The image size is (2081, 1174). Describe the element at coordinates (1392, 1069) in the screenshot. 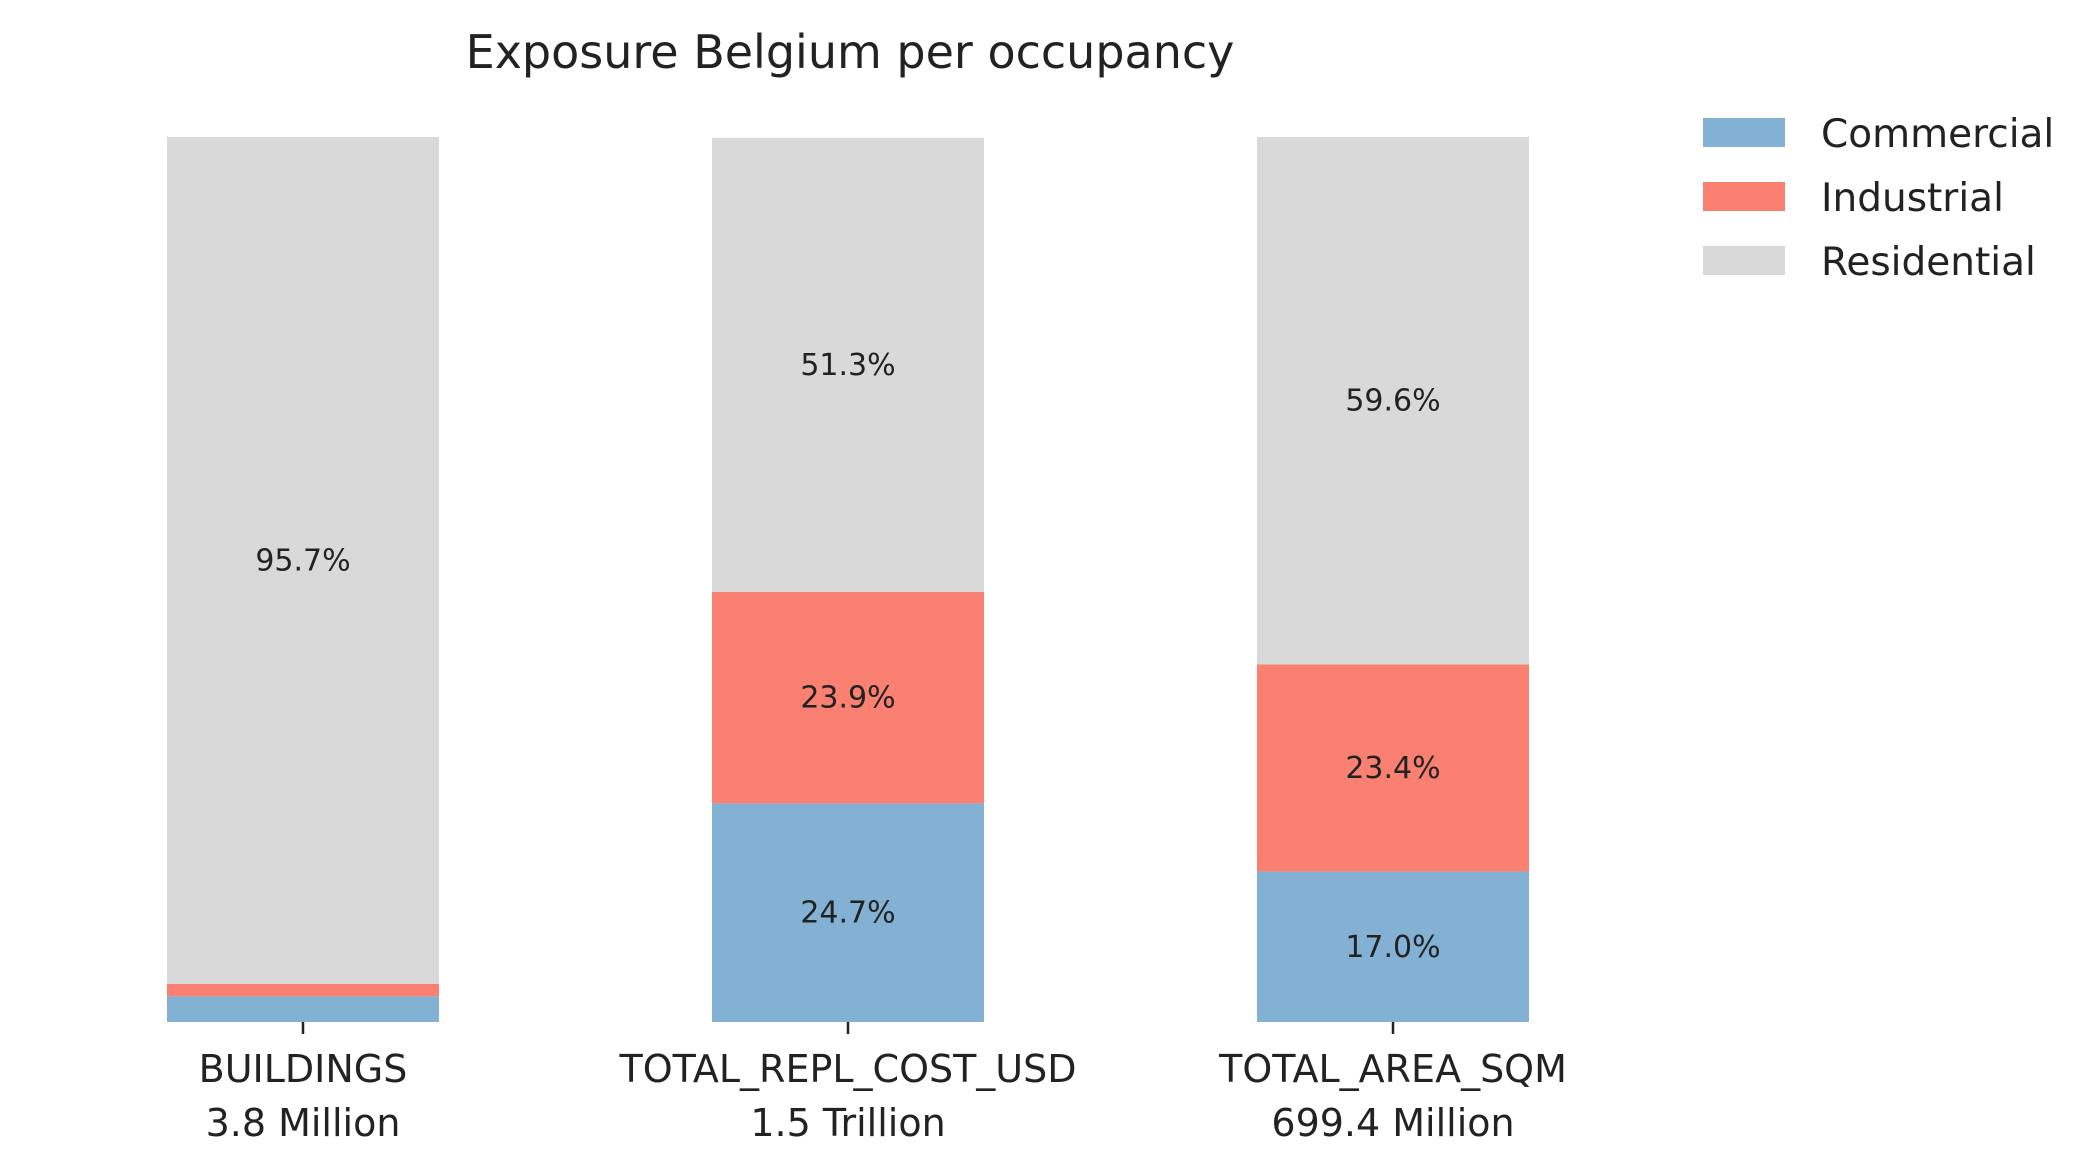

I see `x-tick-label-3: TOTAL_AREA_SQM` at that location.